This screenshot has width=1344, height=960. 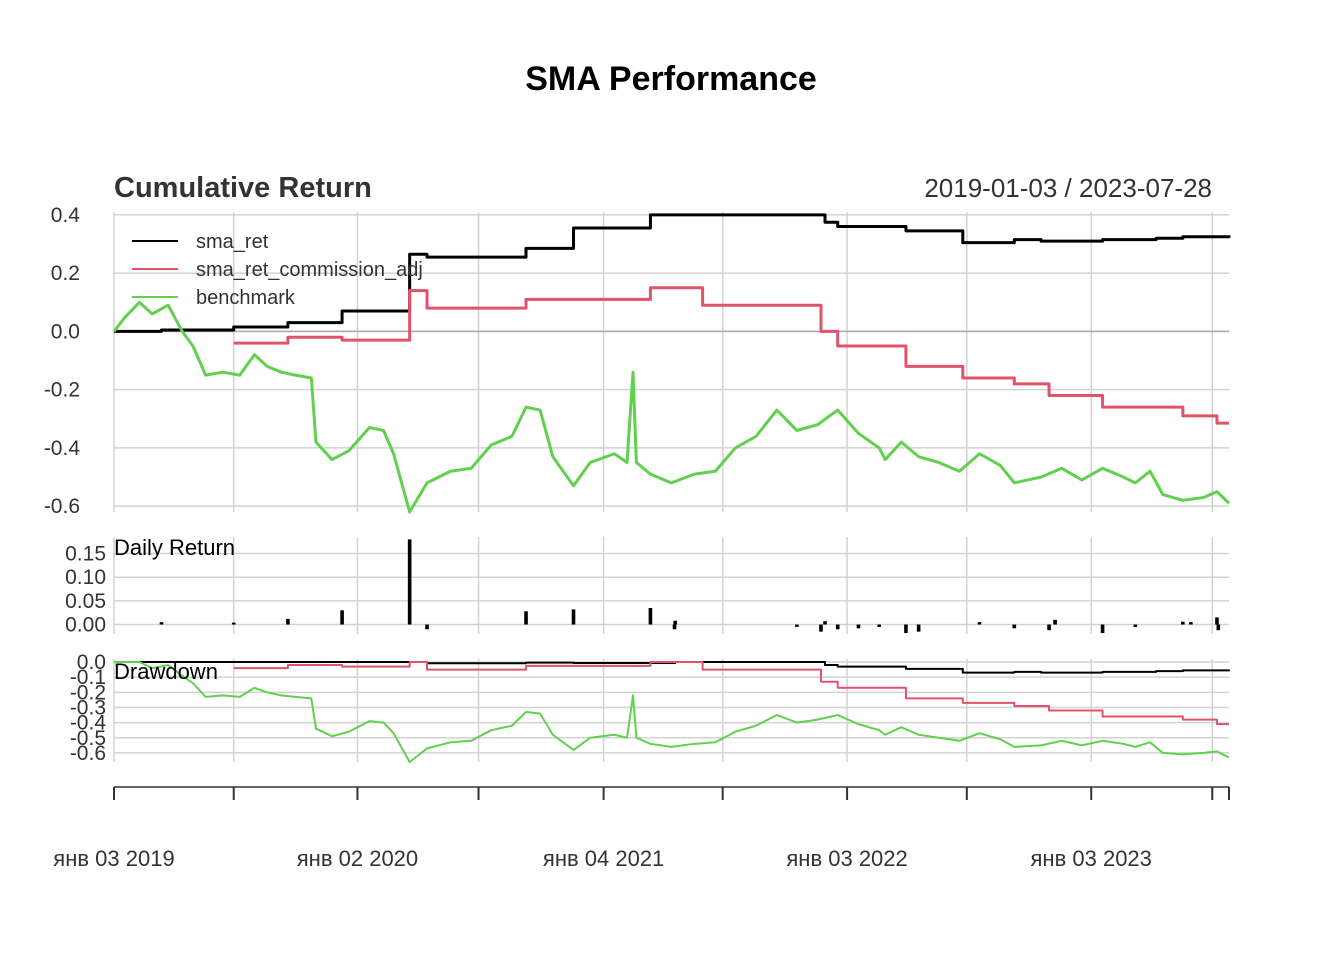 What do you see at coordinates (731, 355) in the screenshot?
I see `cumulative-series-sma_ret_commission_adj` at bounding box center [731, 355].